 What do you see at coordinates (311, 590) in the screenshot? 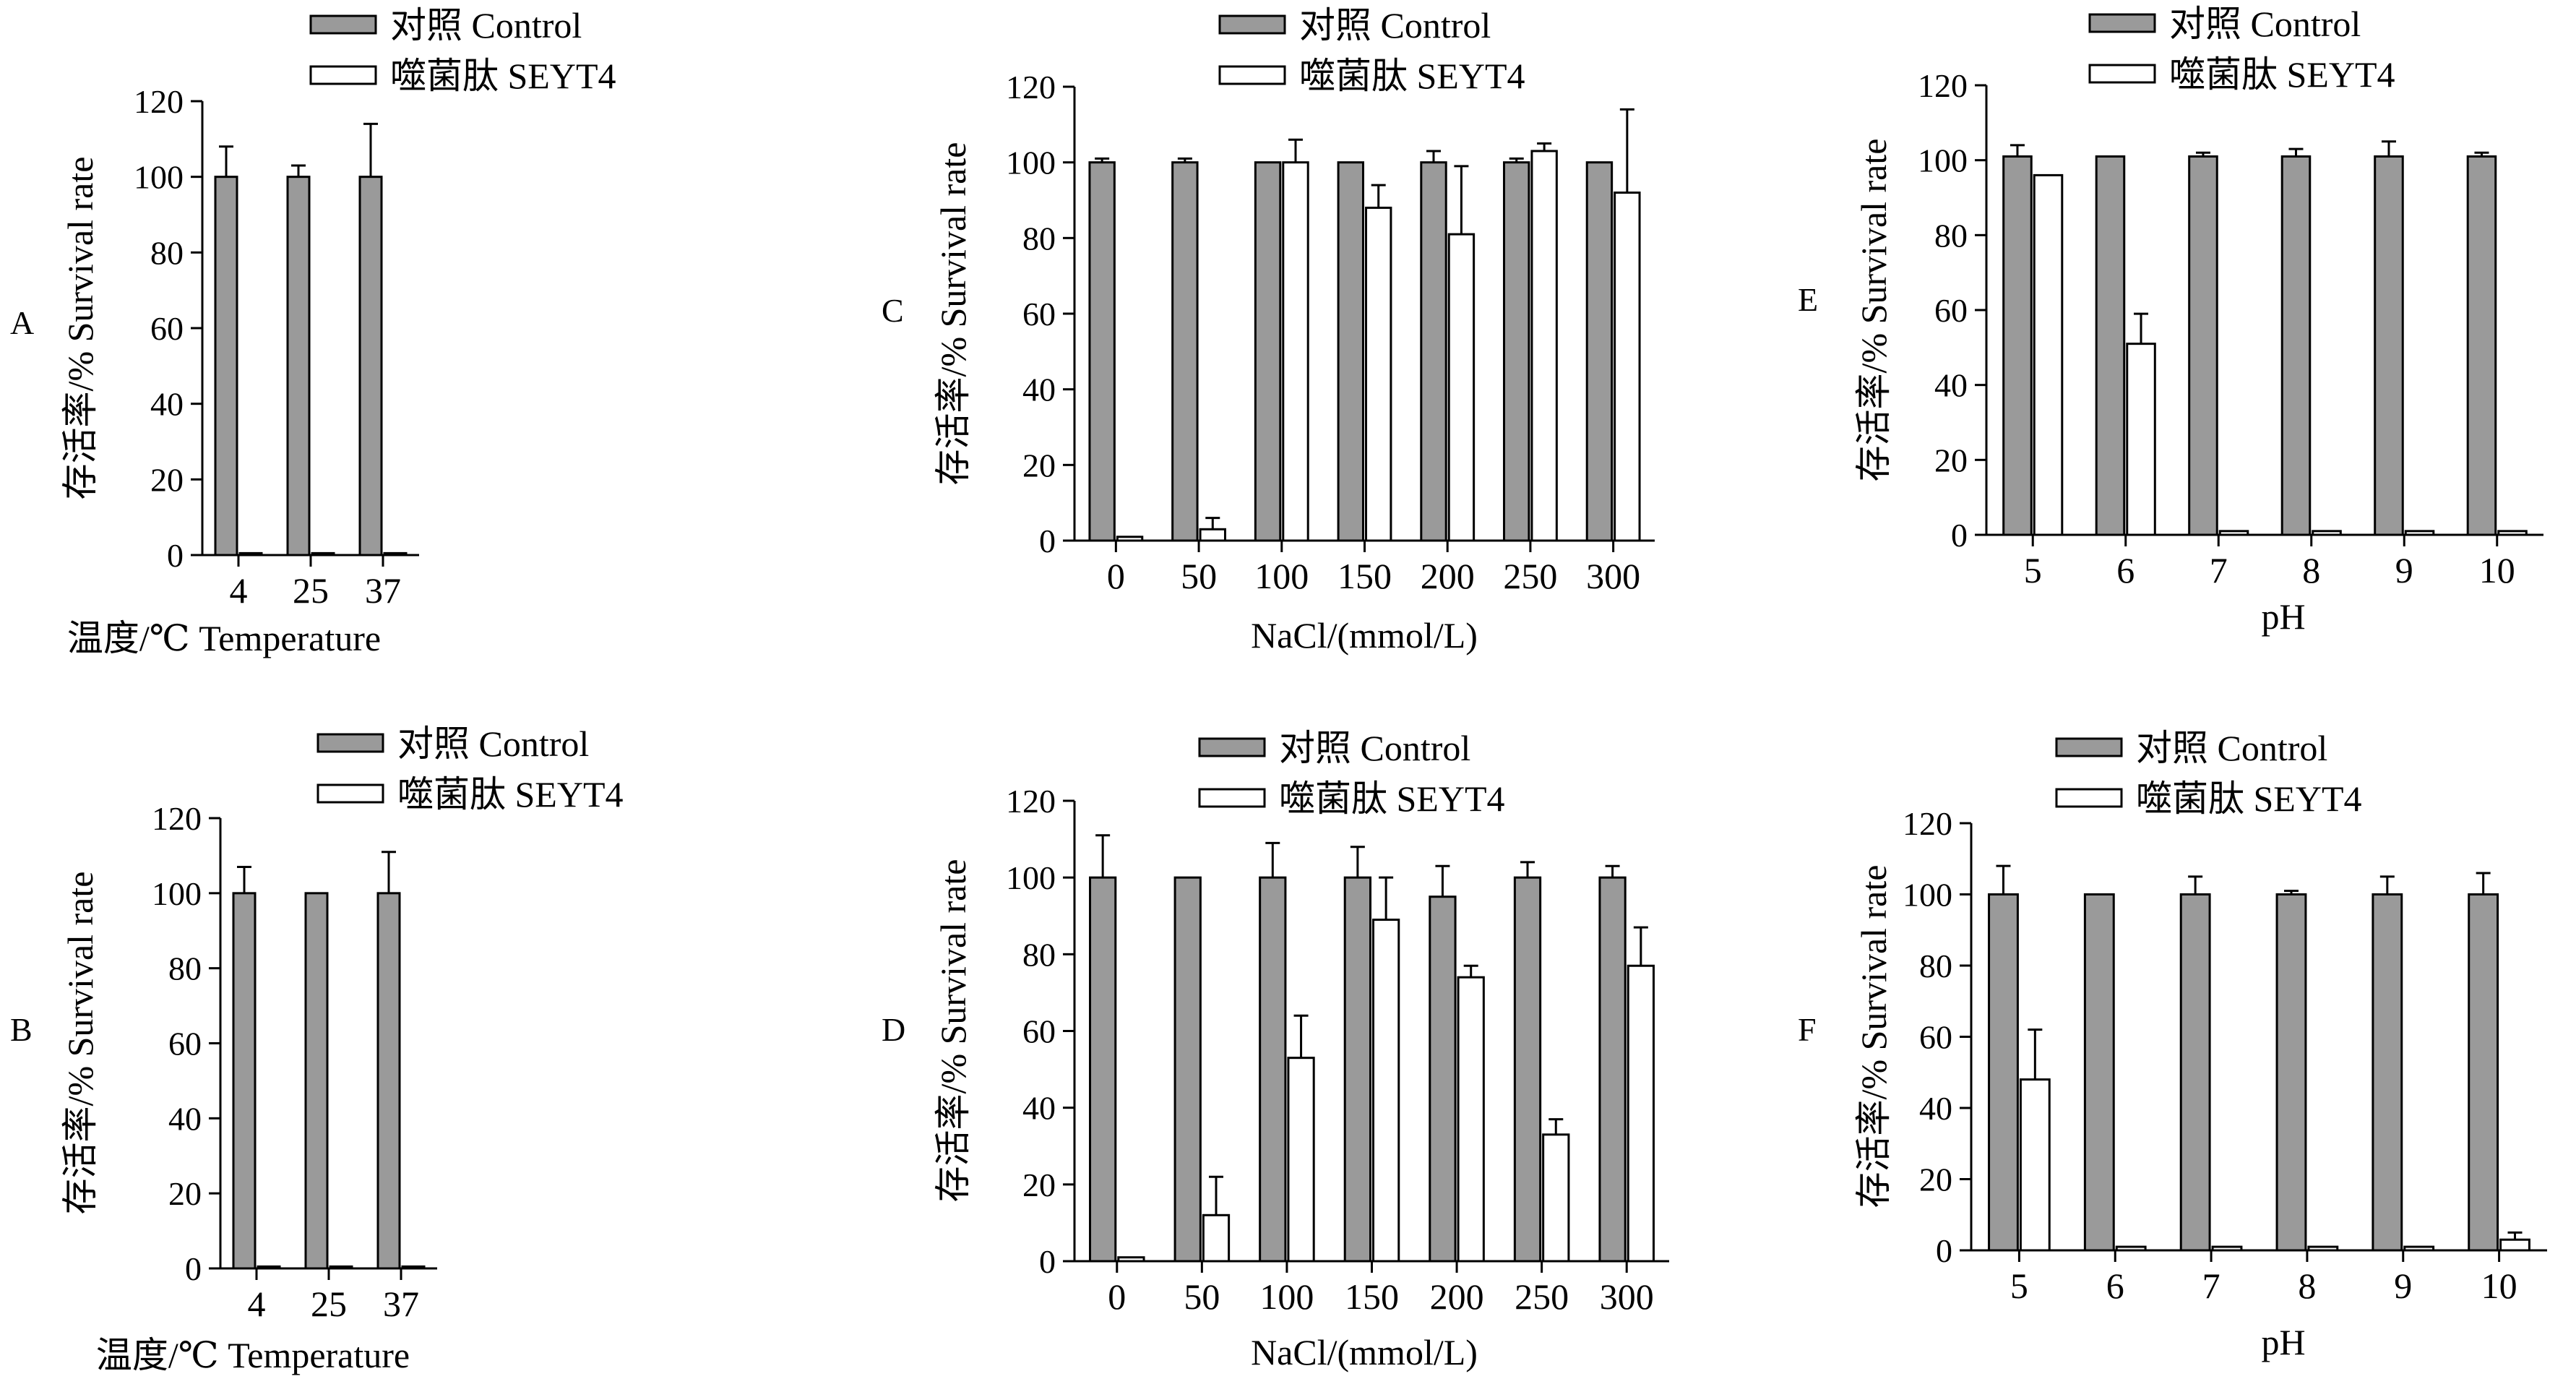
I see `x-tick-label: 25` at bounding box center [311, 590].